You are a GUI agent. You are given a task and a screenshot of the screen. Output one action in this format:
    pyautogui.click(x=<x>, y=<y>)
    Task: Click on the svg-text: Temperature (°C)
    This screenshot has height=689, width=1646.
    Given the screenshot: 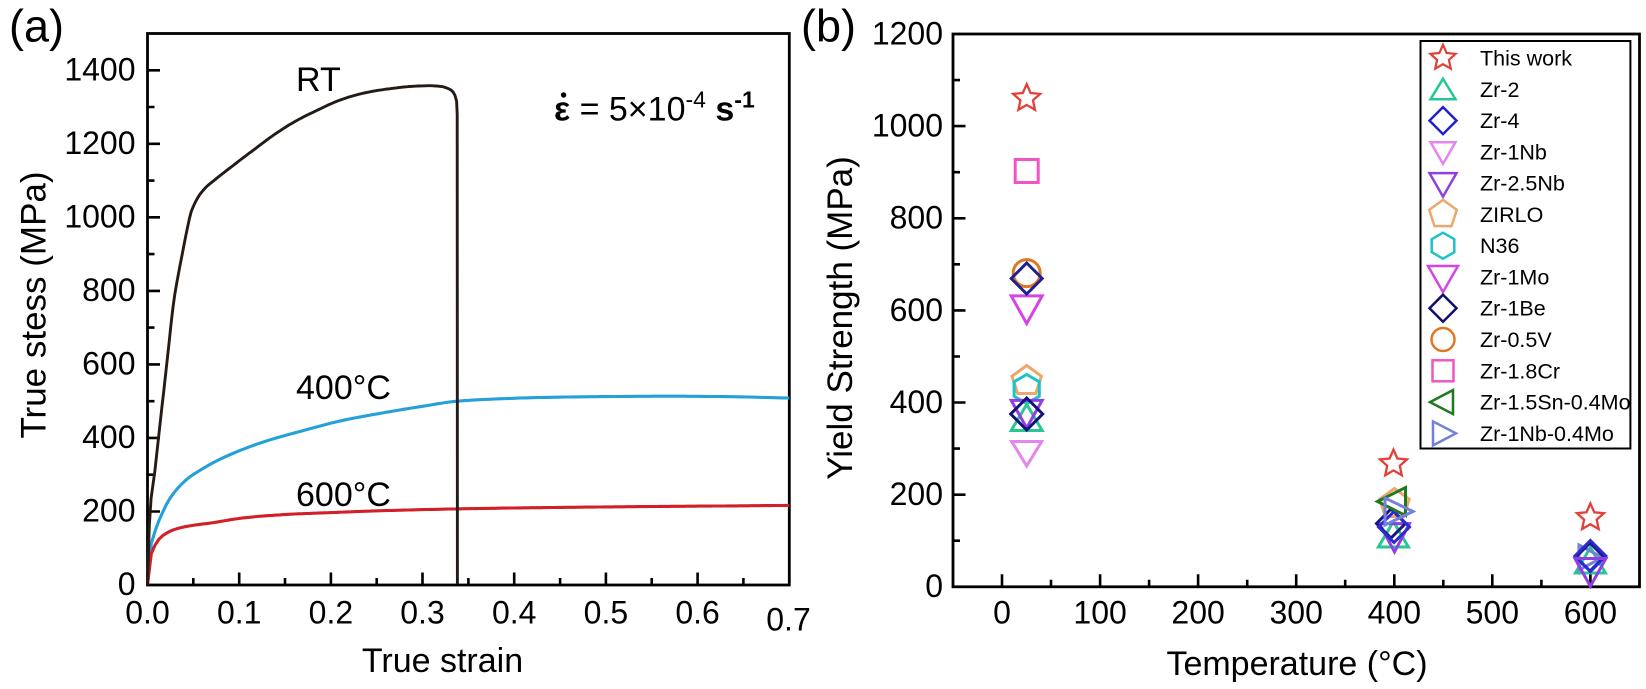 What is the action you would take?
    pyautogui.click(x=1296, y=664)
    